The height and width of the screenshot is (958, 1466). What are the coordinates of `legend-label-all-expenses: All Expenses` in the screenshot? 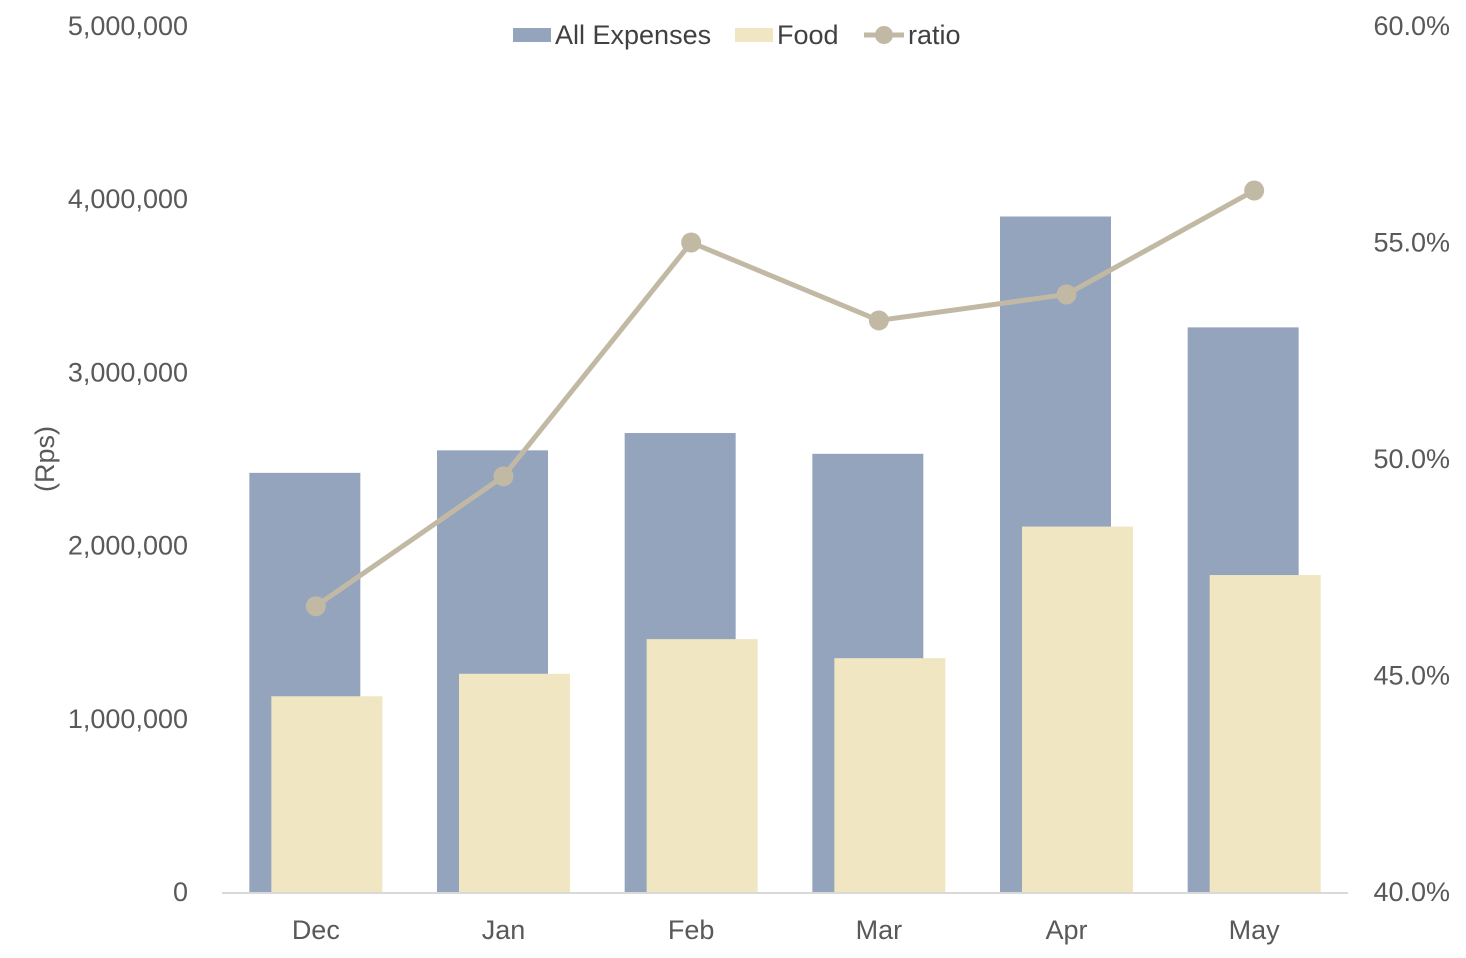 It's located at (633, 35).